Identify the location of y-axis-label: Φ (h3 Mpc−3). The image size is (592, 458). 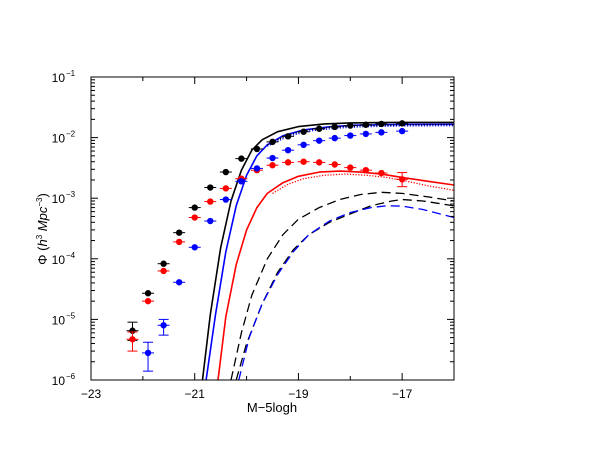
(42, 229).